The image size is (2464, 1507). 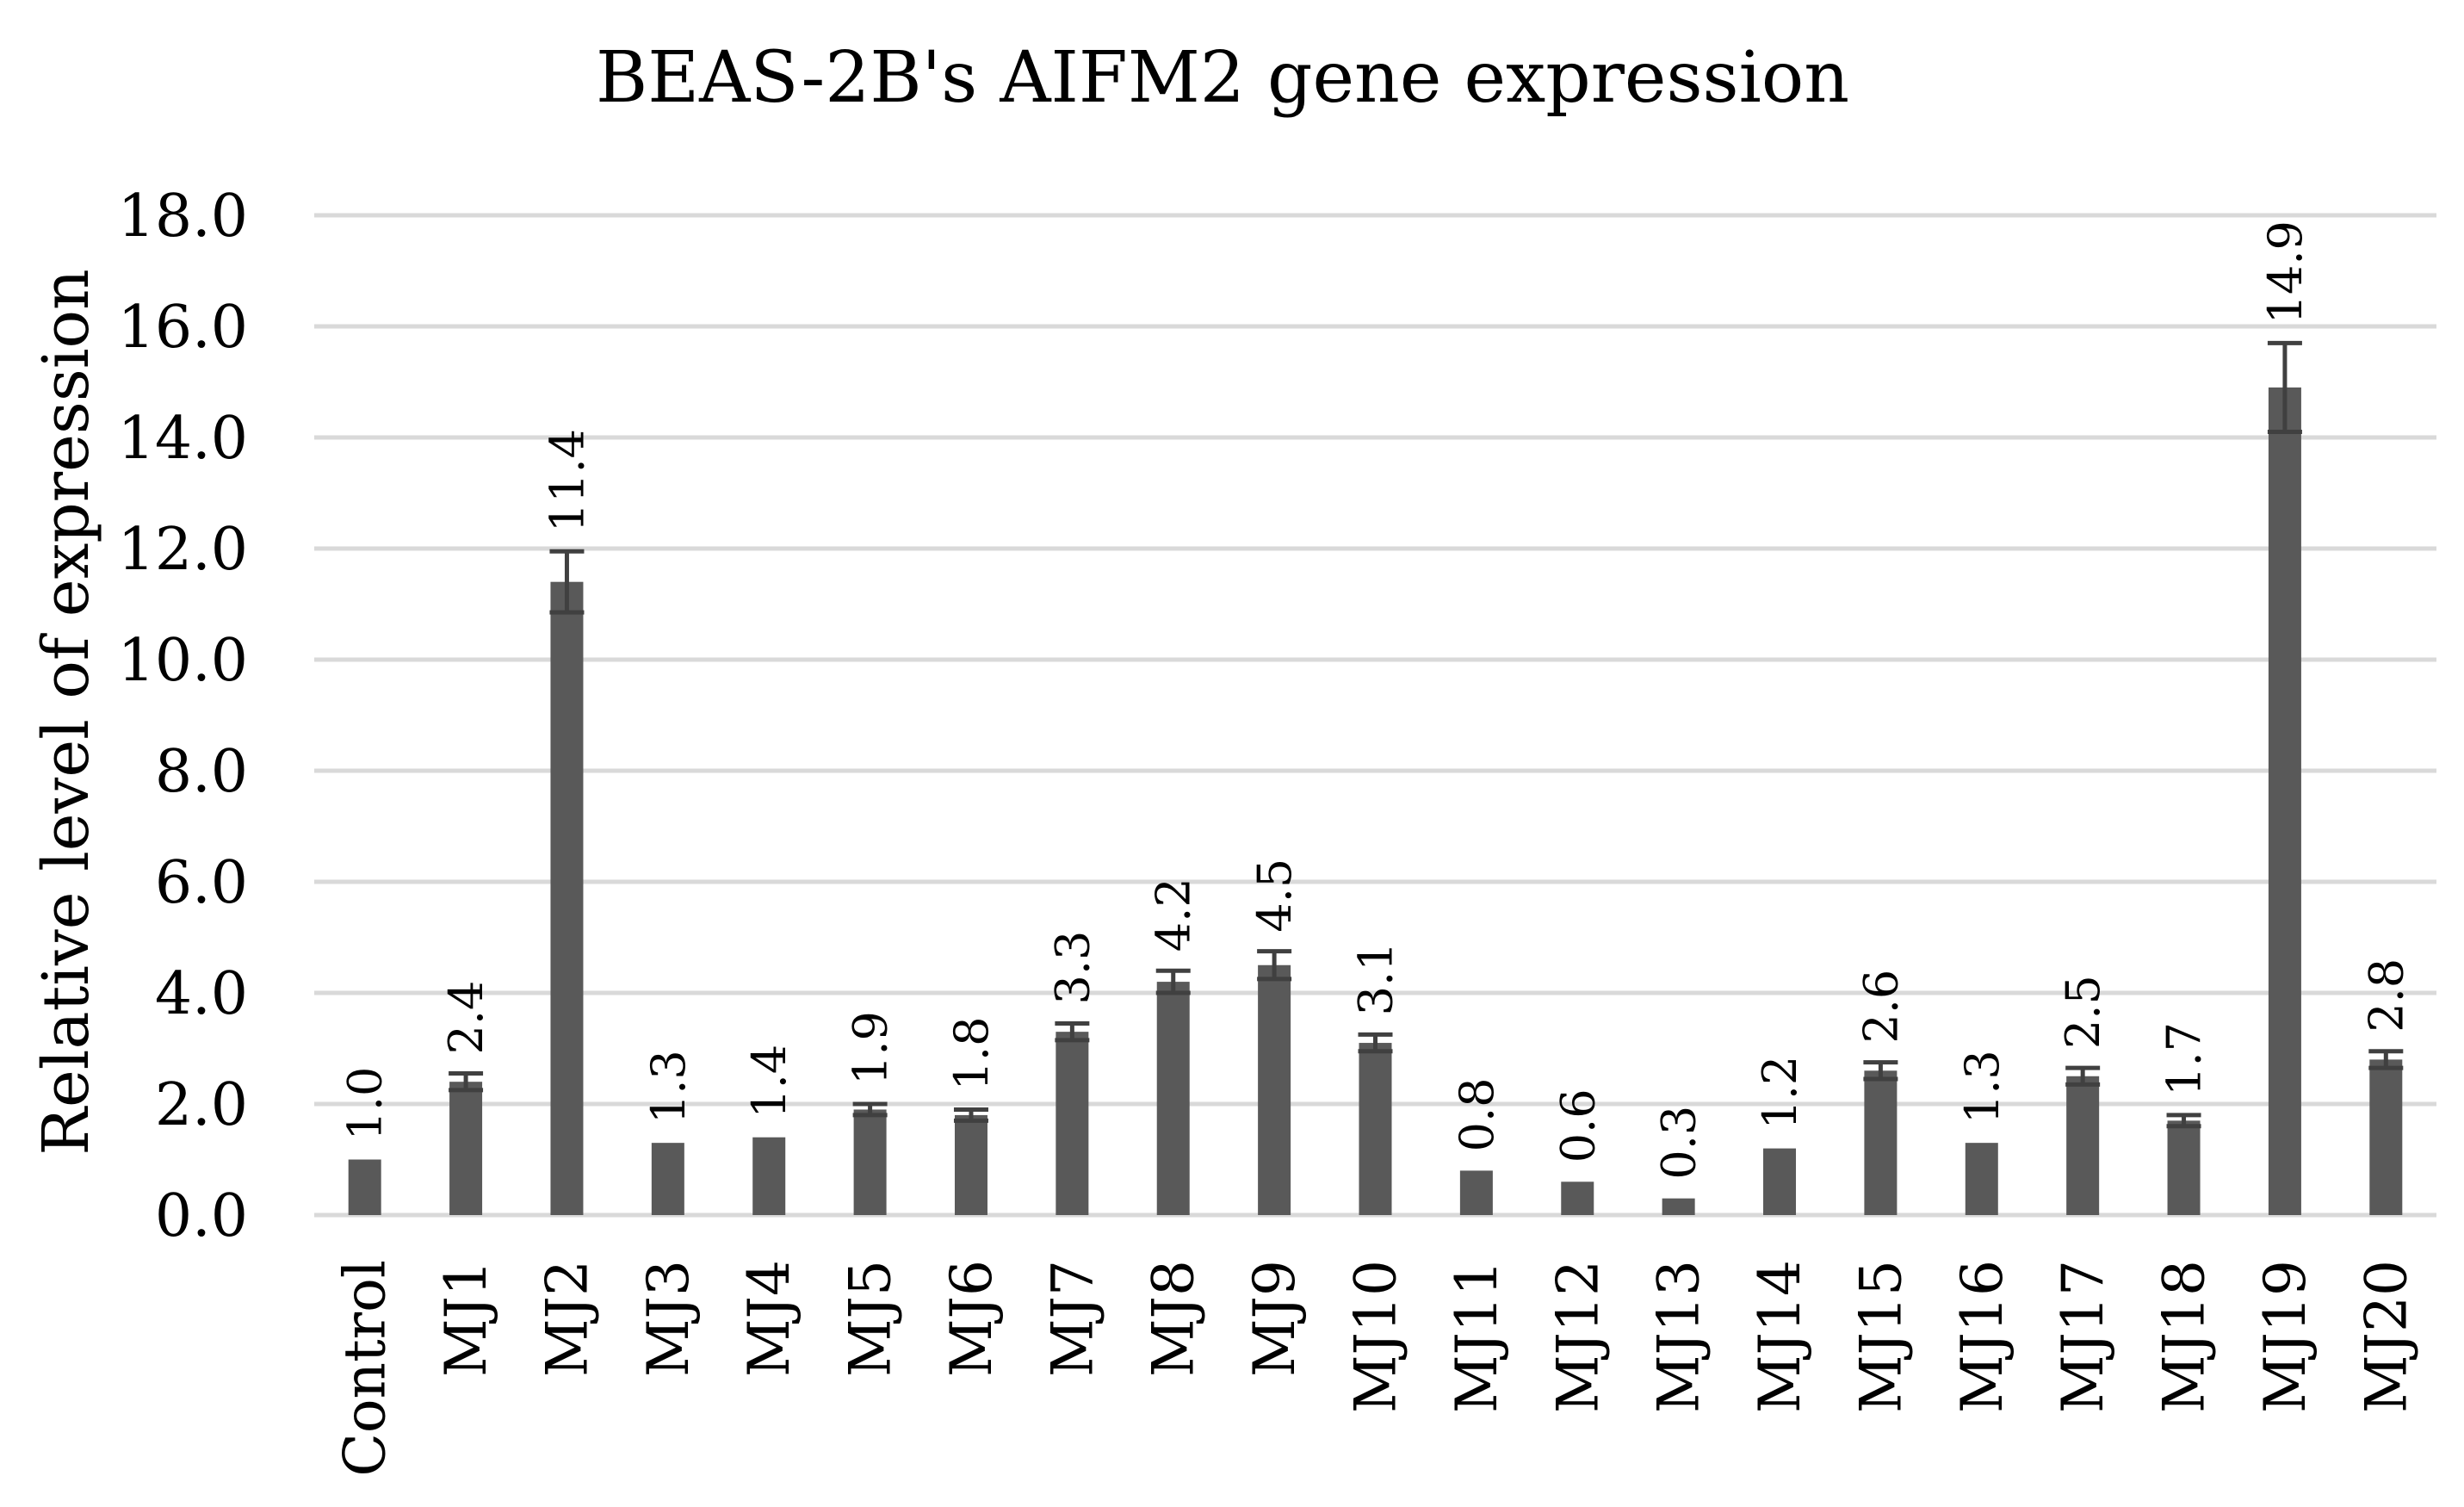 What do you see at coordinates (1477, 1115) in the screenshot?
I see `data-label: 0.8` at bounding box center [1477, 1115].